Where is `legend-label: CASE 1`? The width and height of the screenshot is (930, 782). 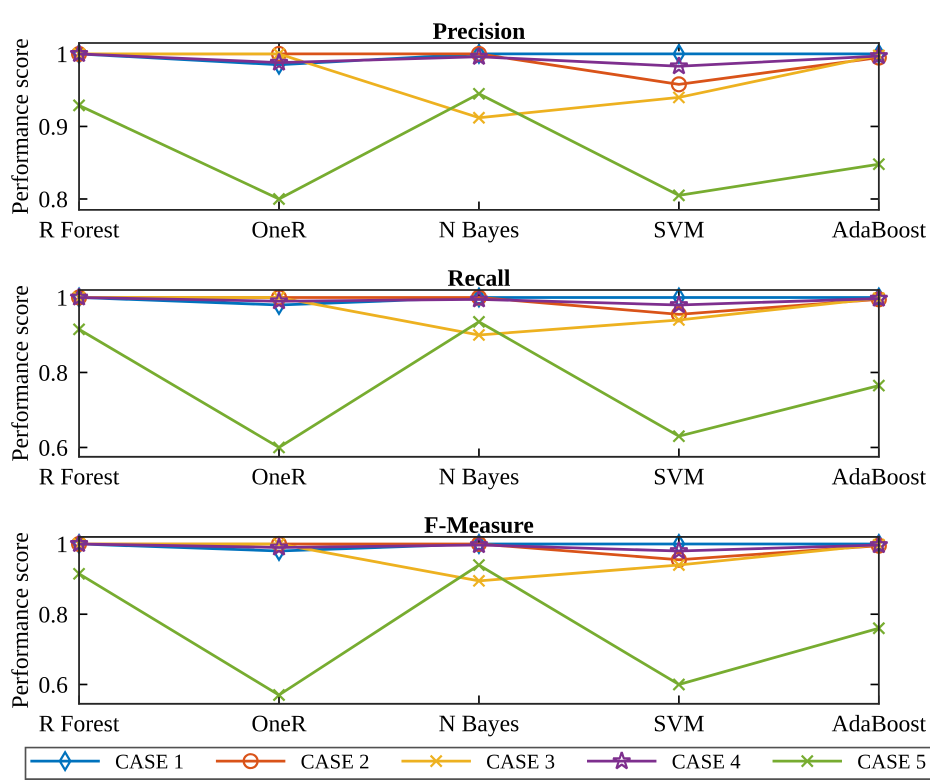
legend-label: CASE 1 is located at coordinates (149, 761).